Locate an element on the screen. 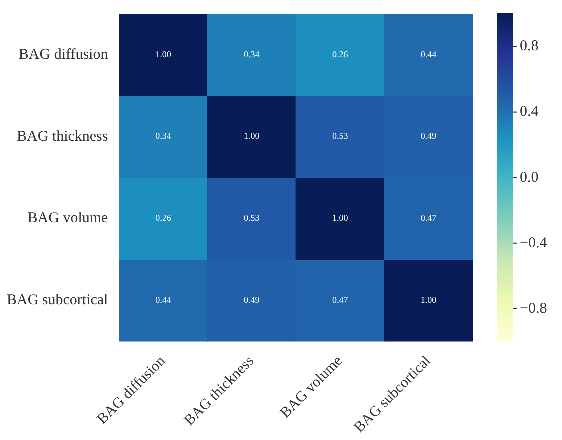 Image resolution: width=562 pixels, height=440 pixels. y-tick-label: BAG diffusion is located at coordinates (63, 54).